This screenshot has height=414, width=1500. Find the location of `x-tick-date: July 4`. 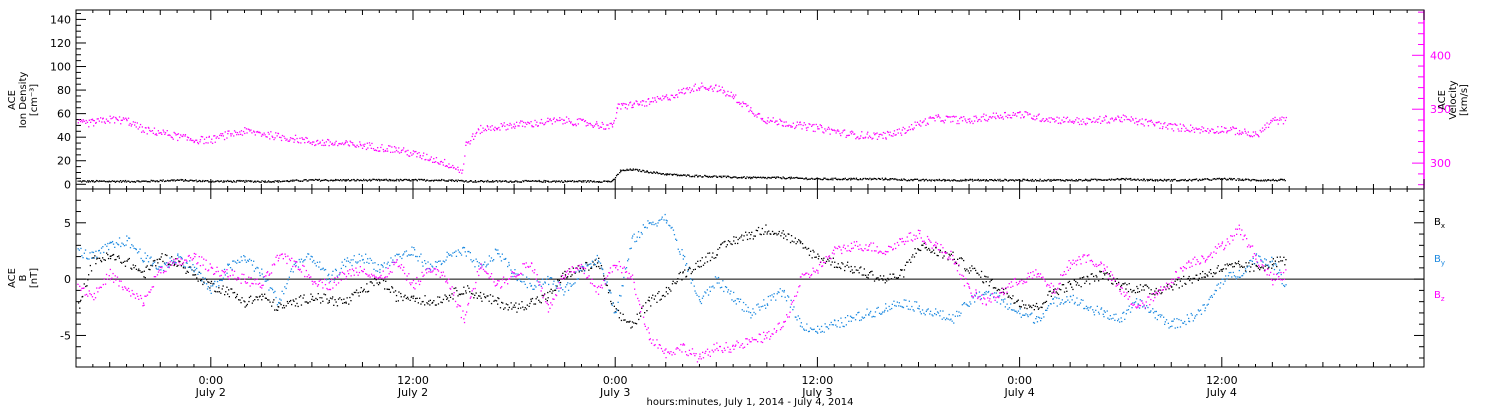

x-tick-date: July 4 is located at coordinates (1221, 392).